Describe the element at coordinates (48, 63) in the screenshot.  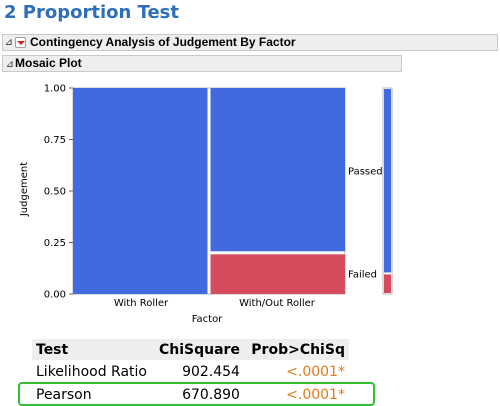
I see `mosaic-title: Mosaic Plot` at that location.